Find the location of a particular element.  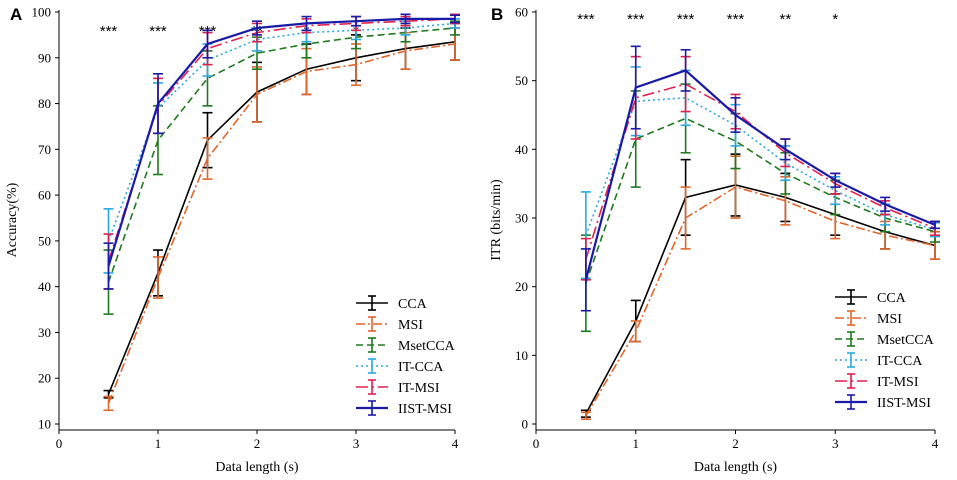

y-tick-label: 80 is located at coordinates (44, 103).